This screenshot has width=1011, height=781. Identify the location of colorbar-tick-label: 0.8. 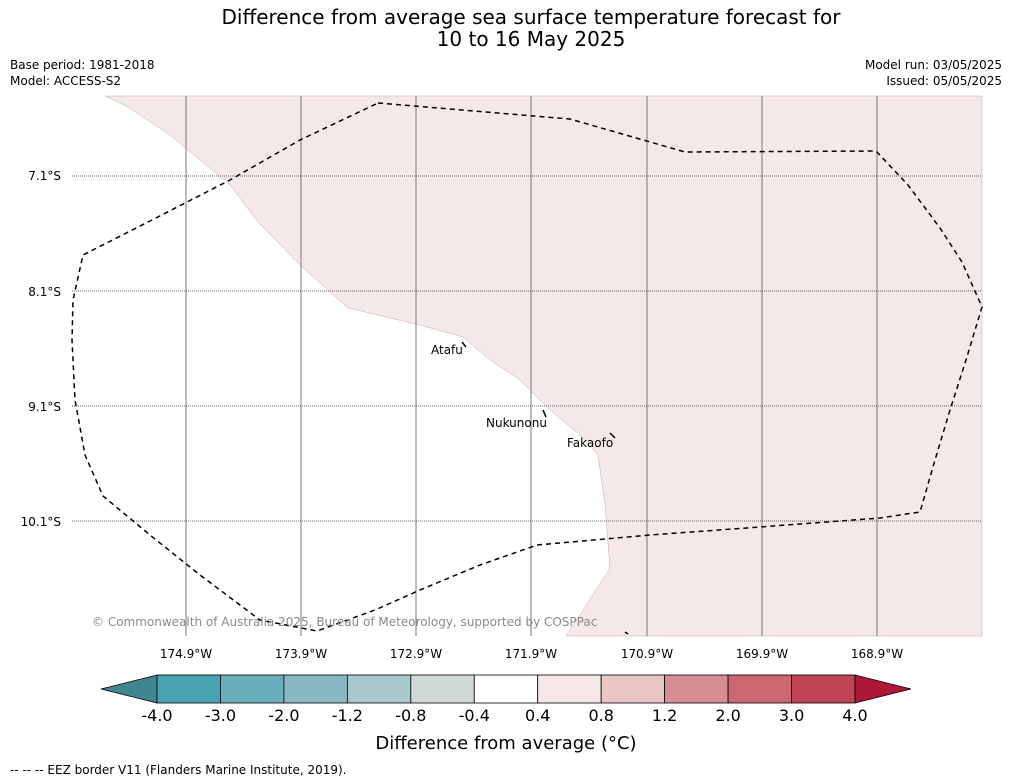
(600, 715).